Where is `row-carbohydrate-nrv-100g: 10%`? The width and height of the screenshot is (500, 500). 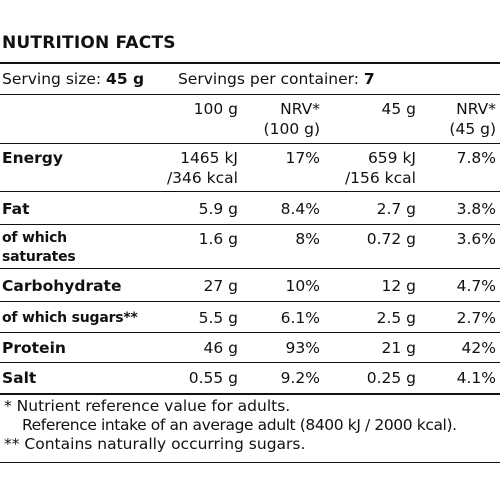
row-carbohydrate-nrv-100g: 10% is located at coordinates (302, 286).